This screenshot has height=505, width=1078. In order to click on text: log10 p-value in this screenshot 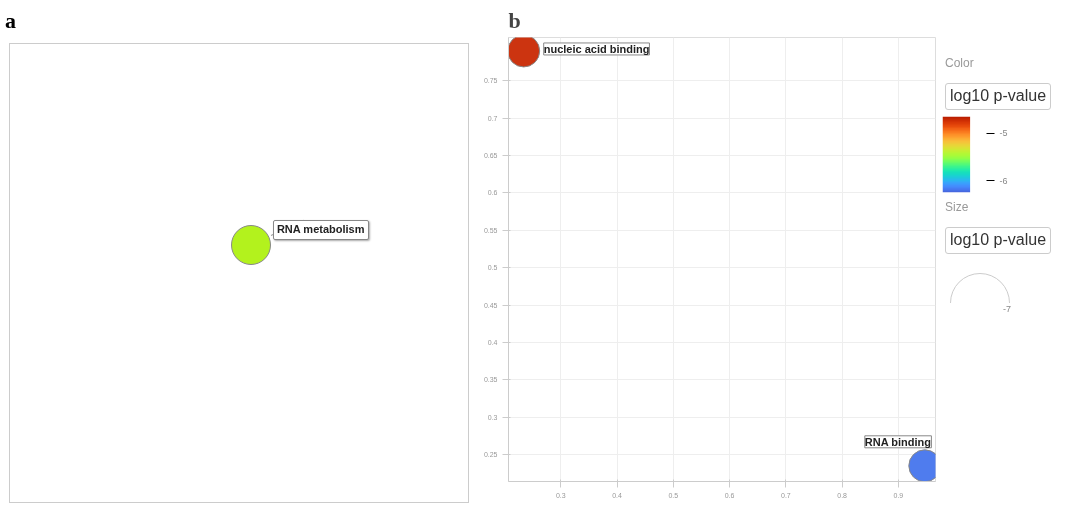, I will do `click(998, 240)`.